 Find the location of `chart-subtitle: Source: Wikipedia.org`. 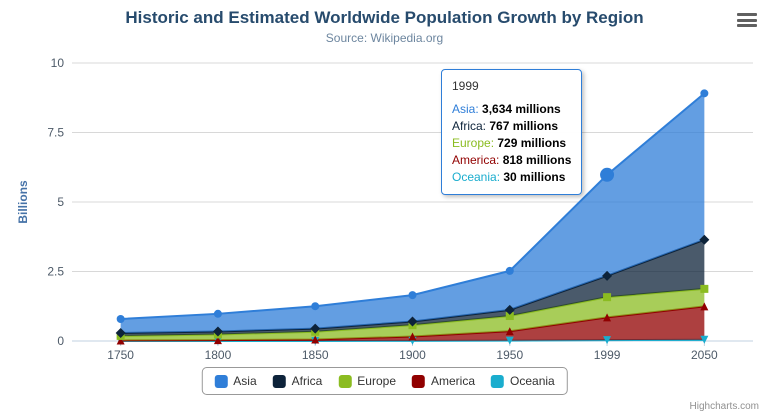

chart-subtitle: Source: Wikipedia.org is located at coordinates (384, 38).